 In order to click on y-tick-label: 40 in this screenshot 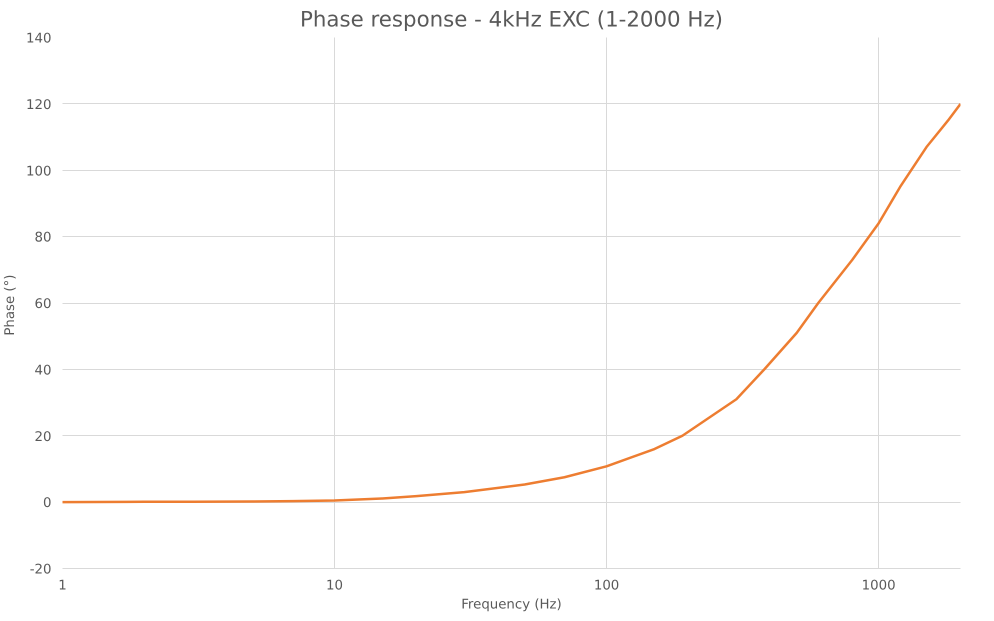, I will do `click(43, 370)`.